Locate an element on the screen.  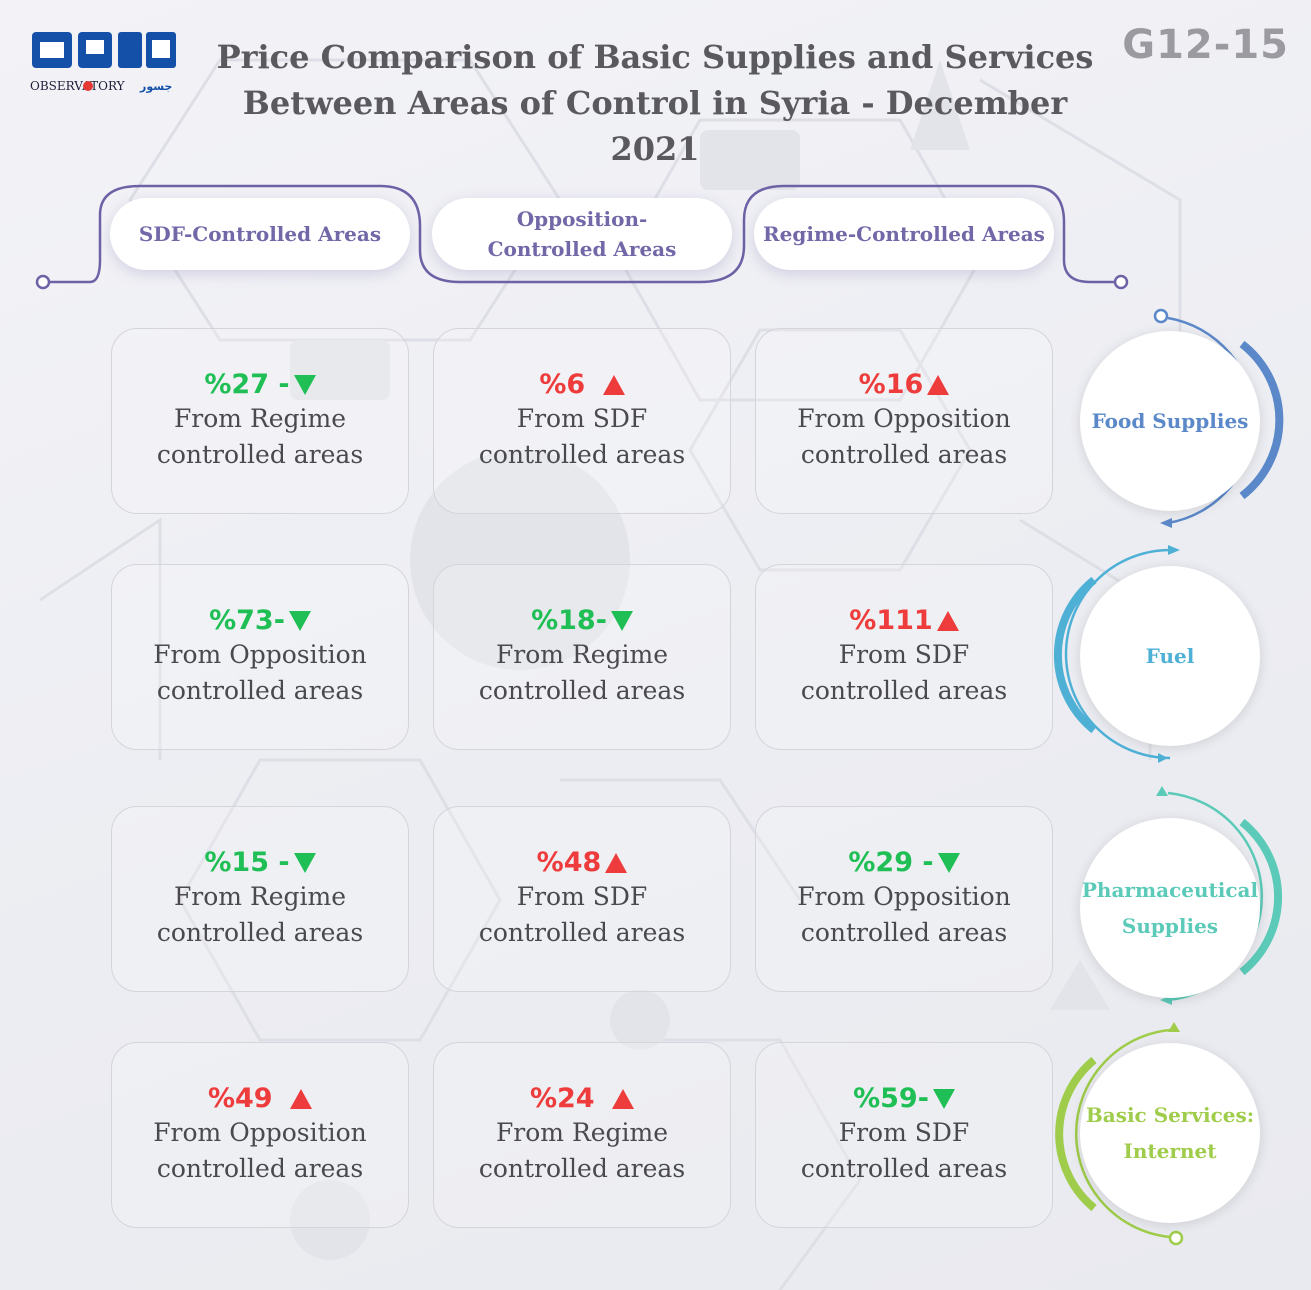
column-header-label: SDF-Controlled Areas is located at coordinates (260, 234).